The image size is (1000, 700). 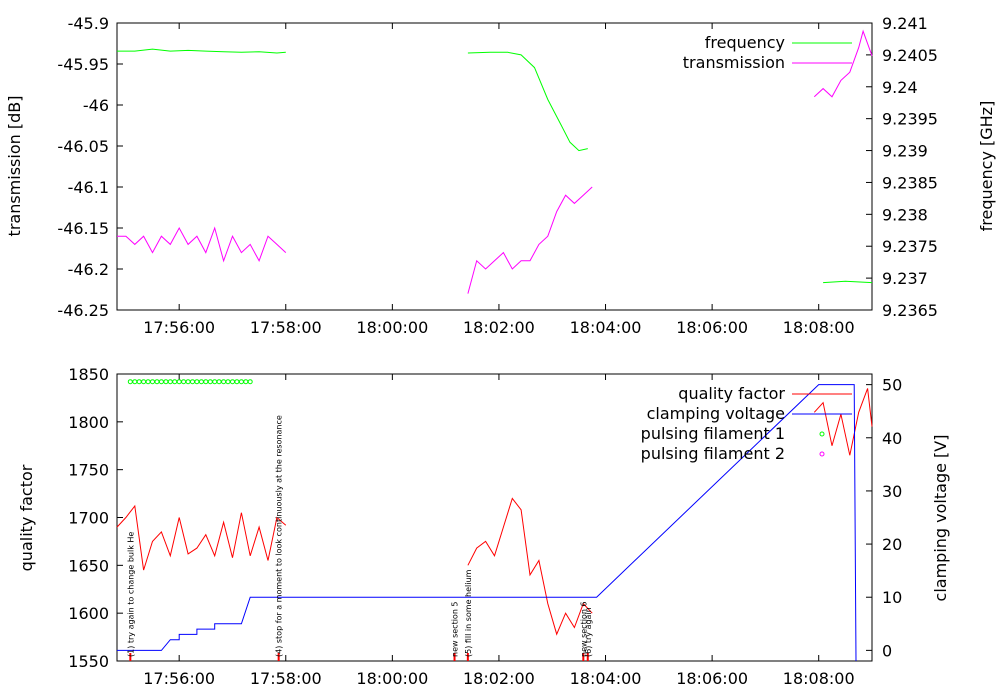 What do you see at coordinates (88, 422) in the screenshot?
I see `y-tick-label: 1800` at bounding box center [88, 422].